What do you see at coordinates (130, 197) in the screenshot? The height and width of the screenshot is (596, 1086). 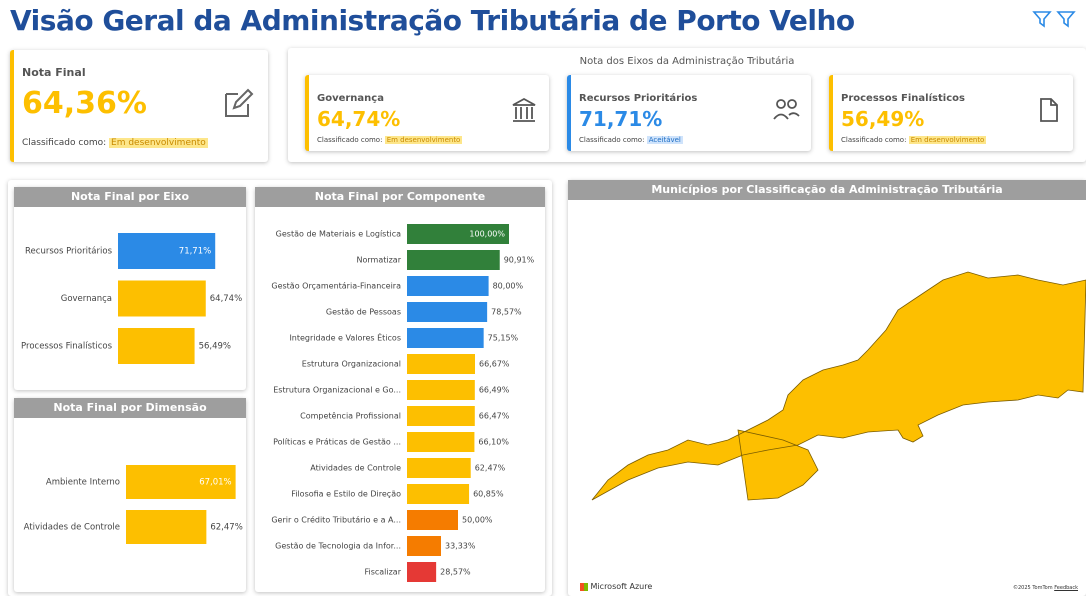 I see `chart-title: Nota Final por Eixo` at bounding box center [130, 197].